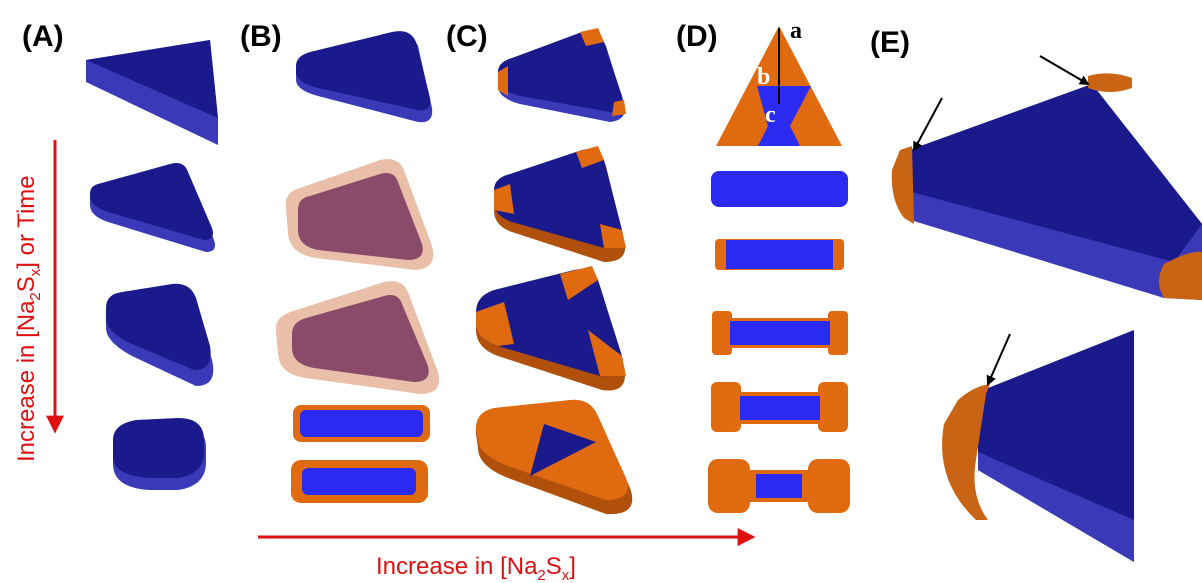 This screenshot has width=1202, height=583. What do you see at coordinates (763, 77) in the screenshot?
I see `schematic-label-b: b` at bounding box center [763, 77].